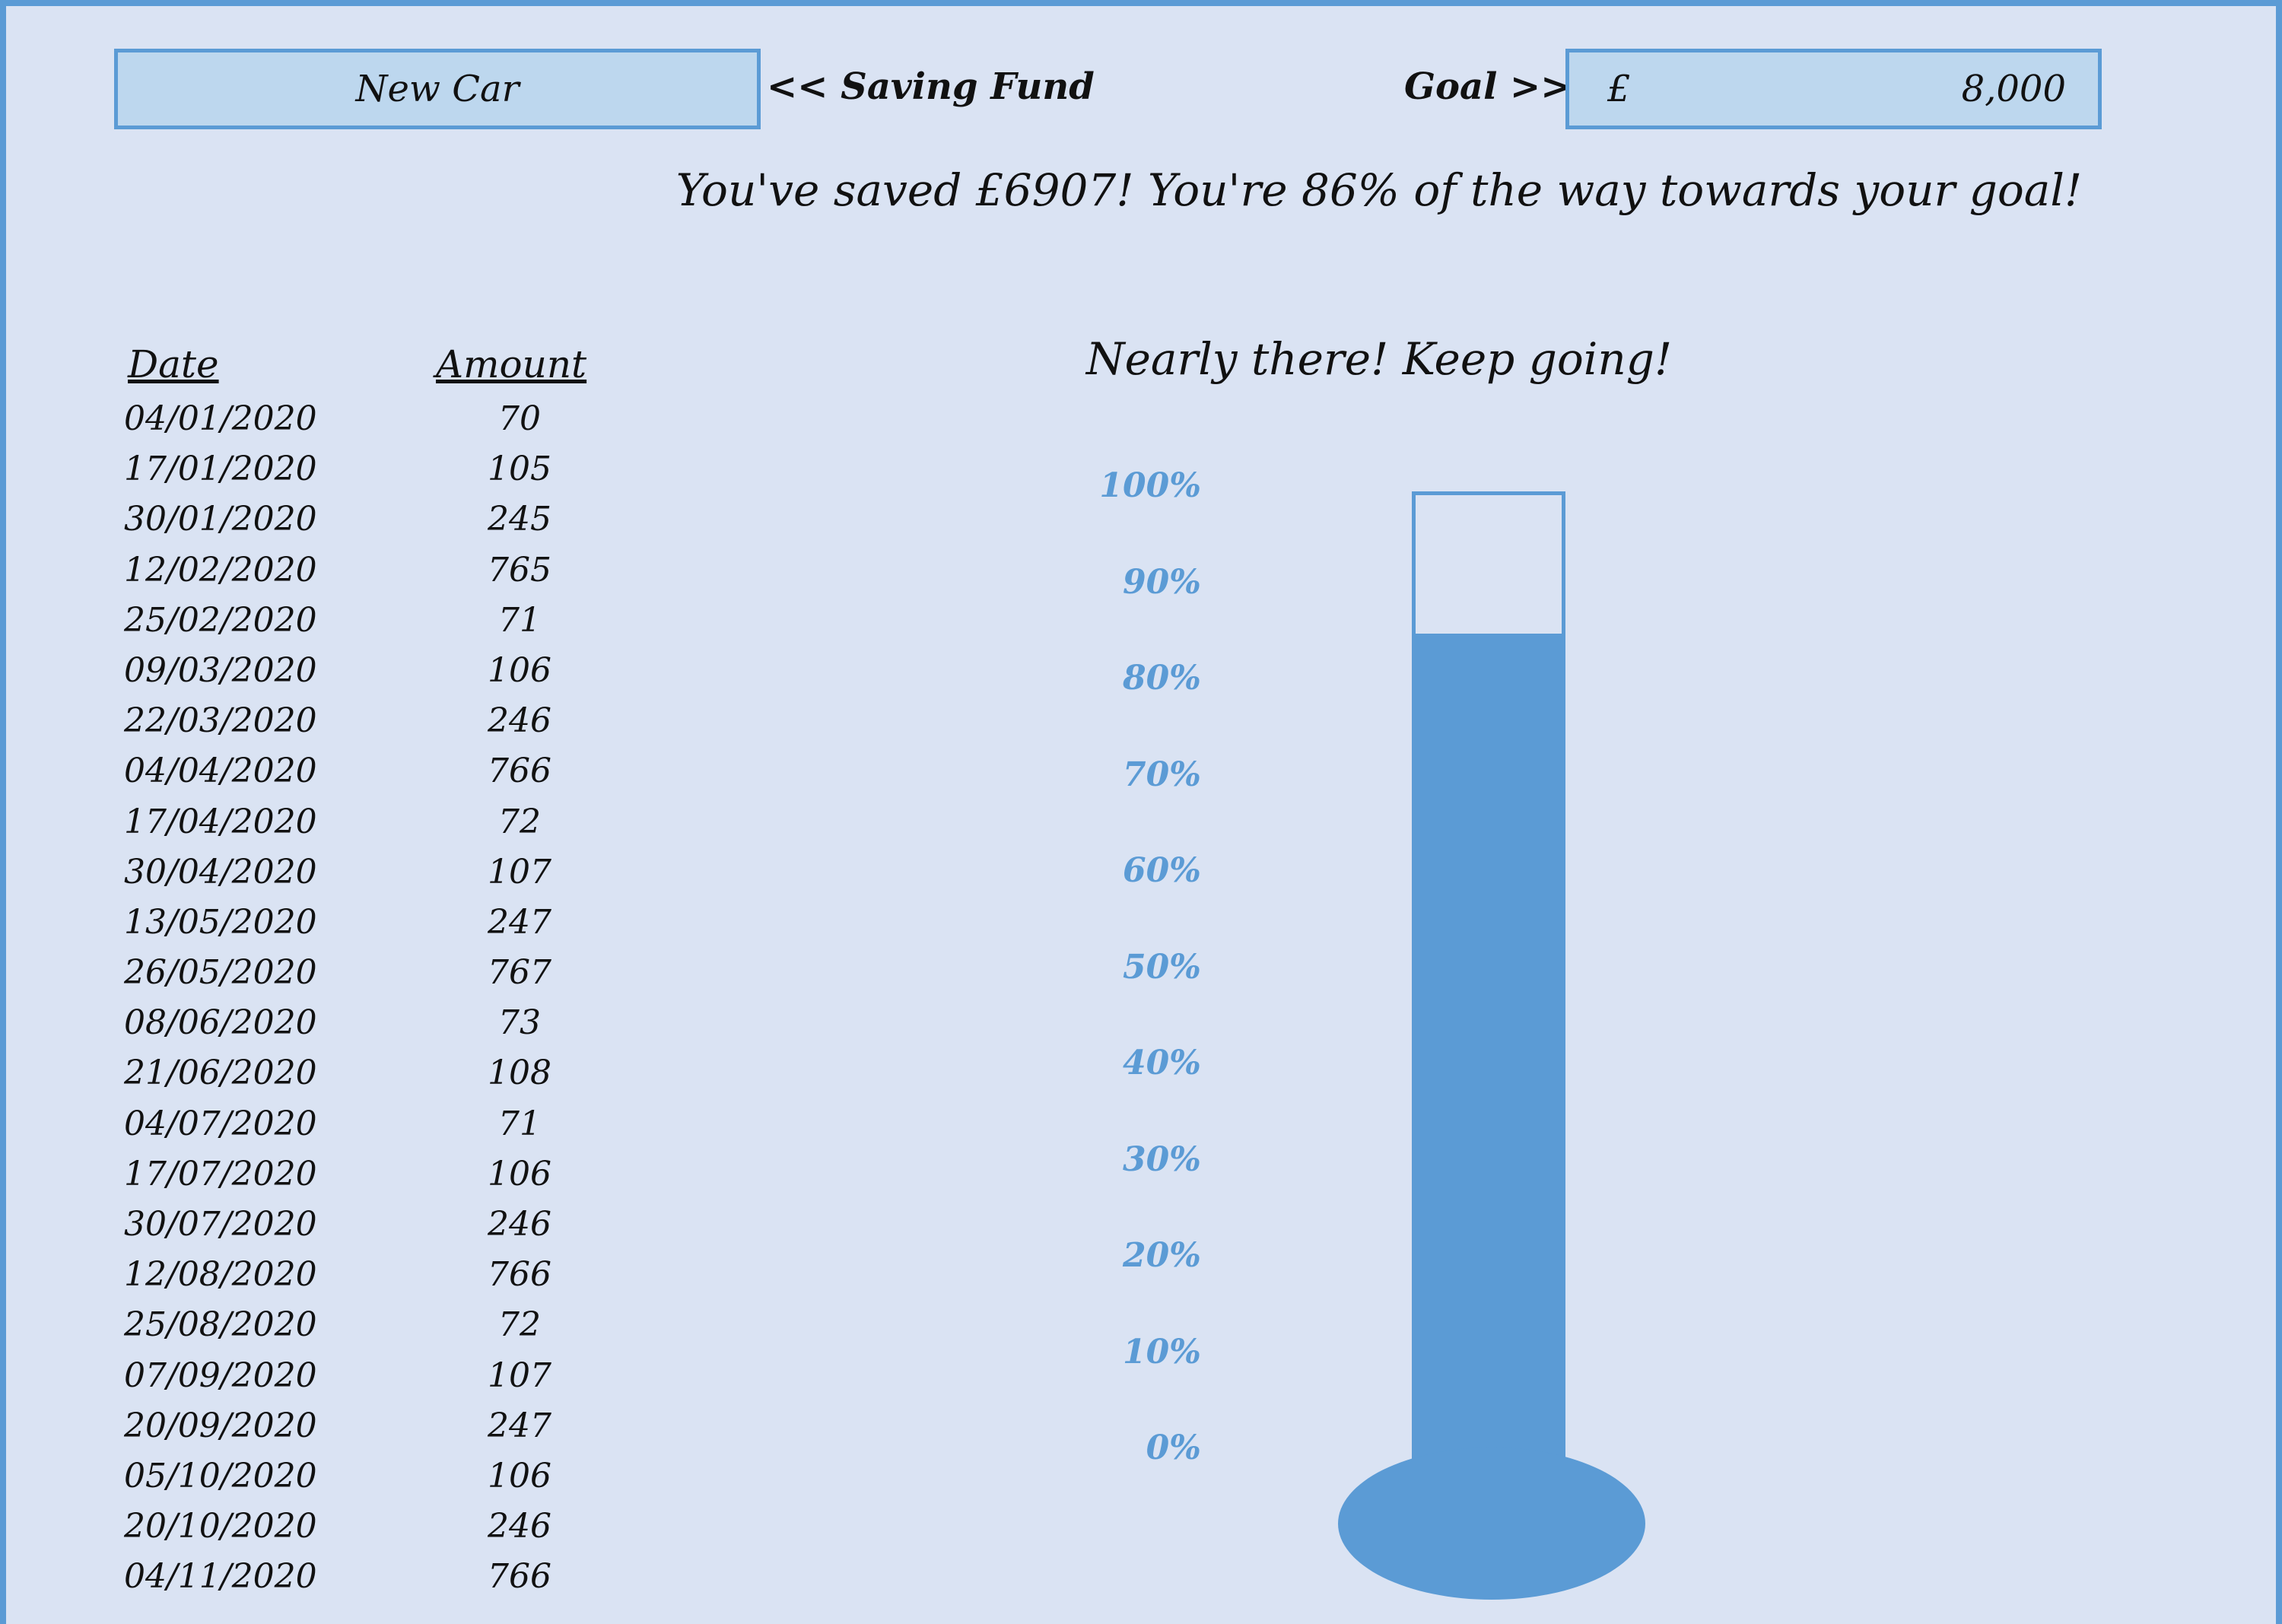 Image resolution: width=2282 pixels, height=1624 pixels. What do you see at coordinates (349, 1582) in the screenshot?
I see `table-row: 04/11/2020 766` at bounding box center [349, 1582].